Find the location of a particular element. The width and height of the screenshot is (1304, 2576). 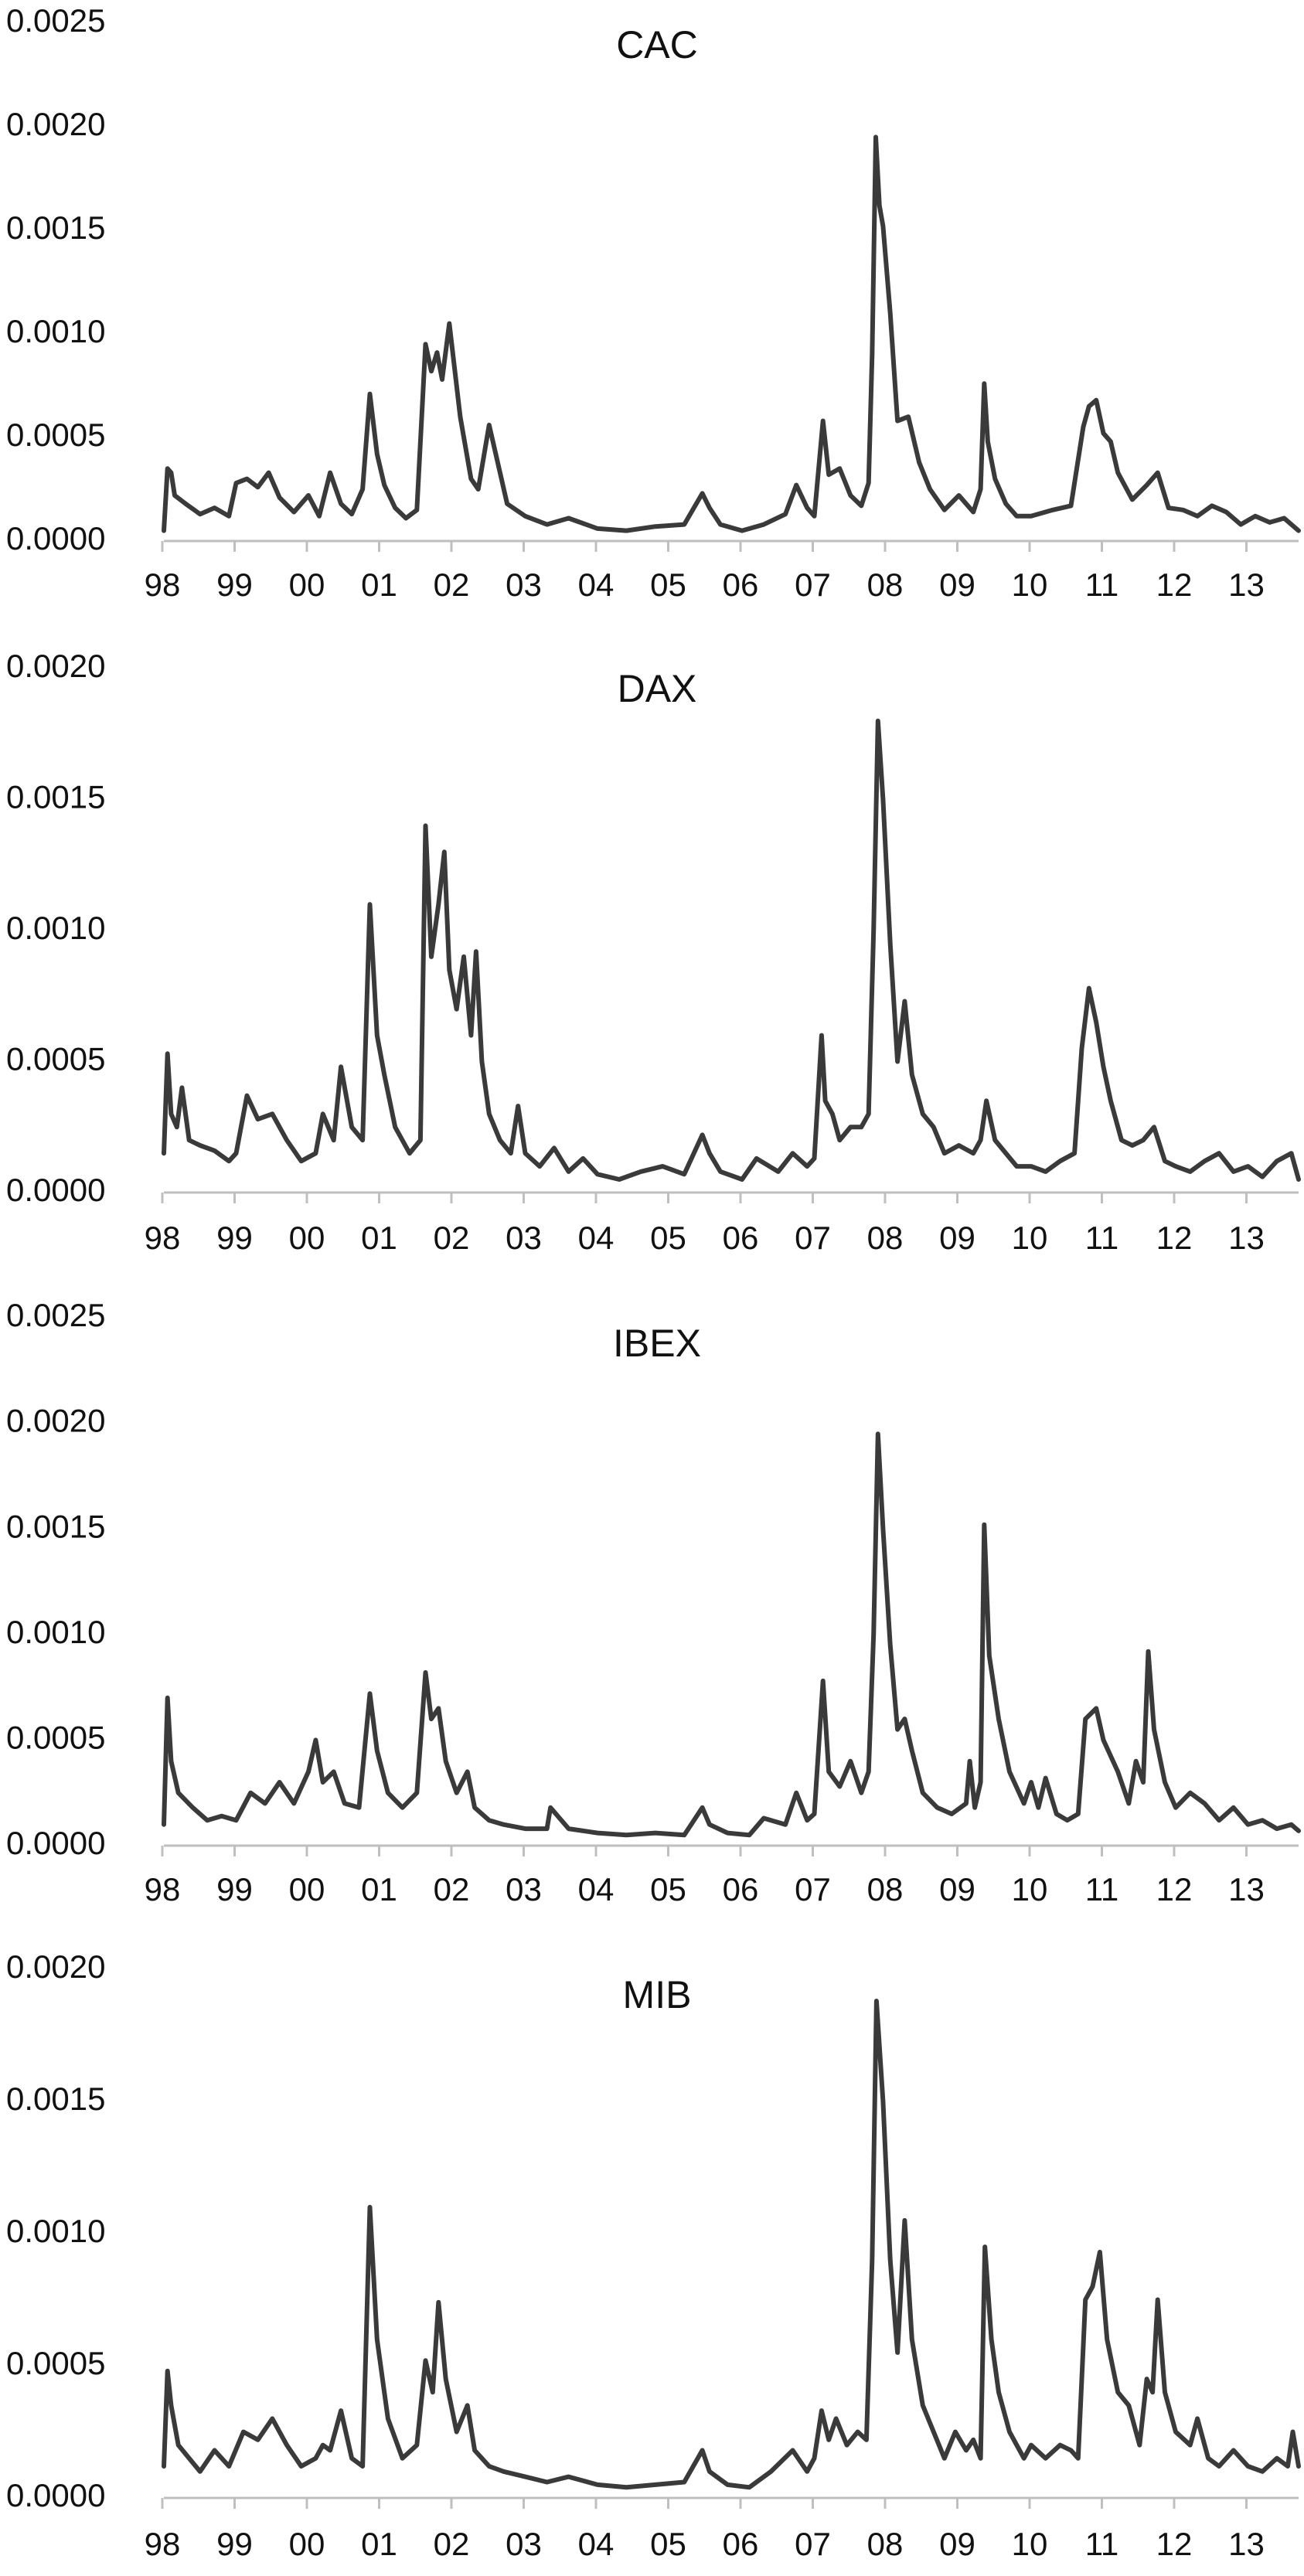

chart-title: MIB is located at coordinates (657, 1994).